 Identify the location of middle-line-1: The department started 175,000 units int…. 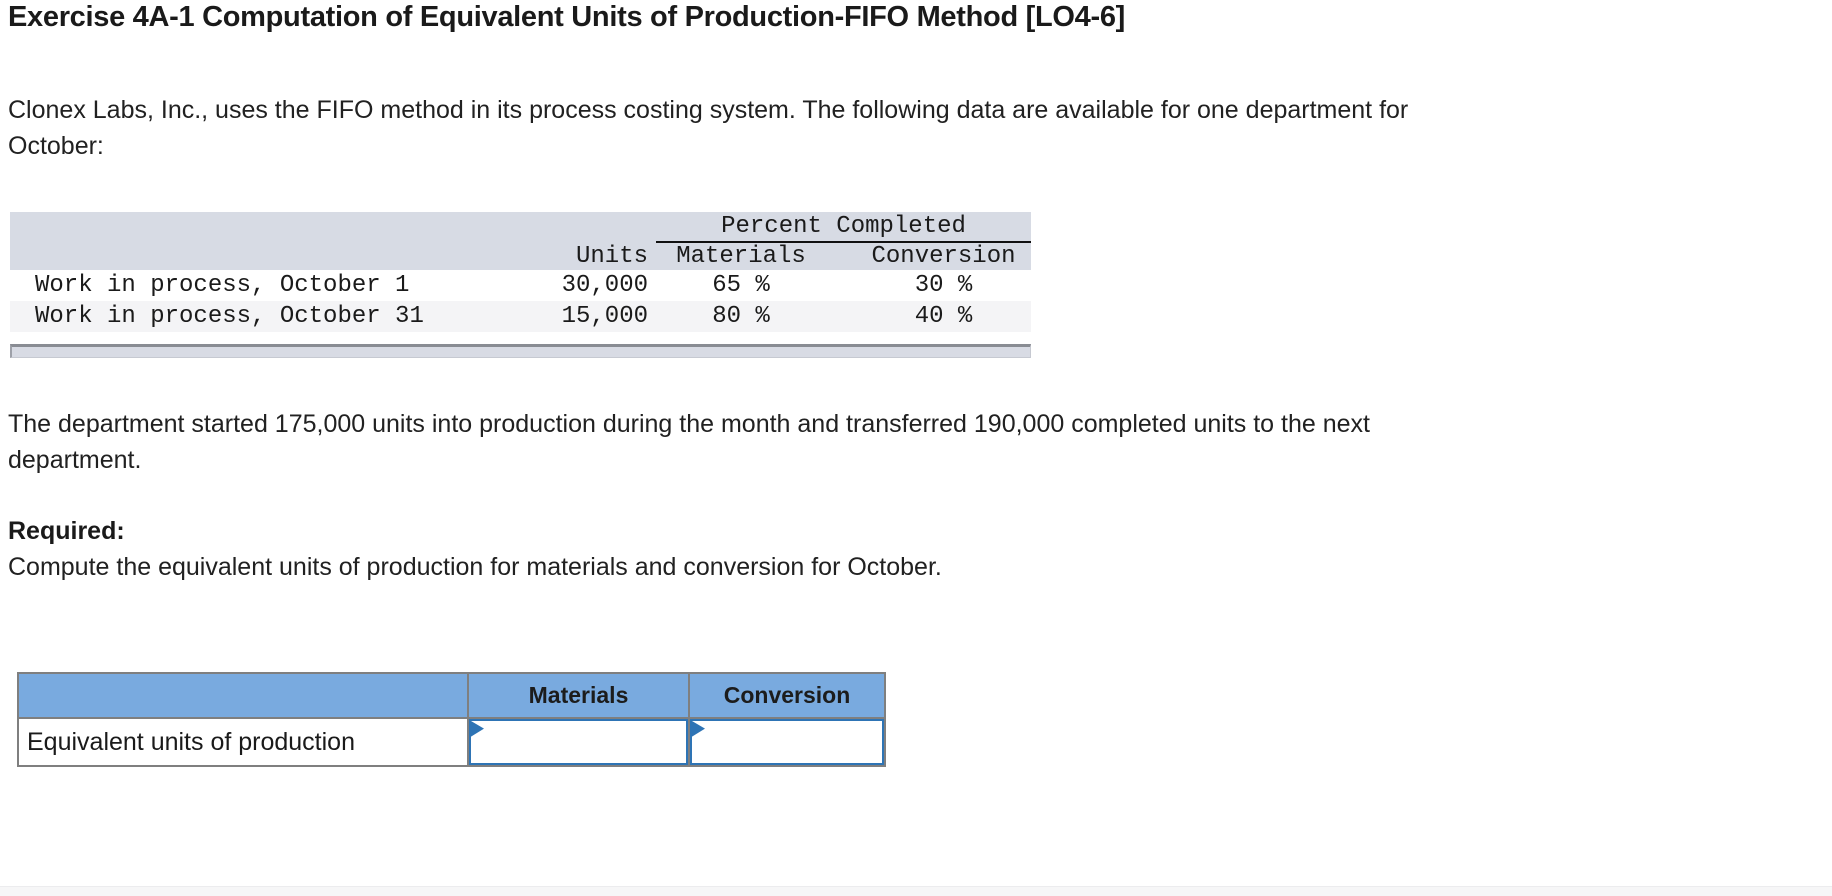
(689, 424).